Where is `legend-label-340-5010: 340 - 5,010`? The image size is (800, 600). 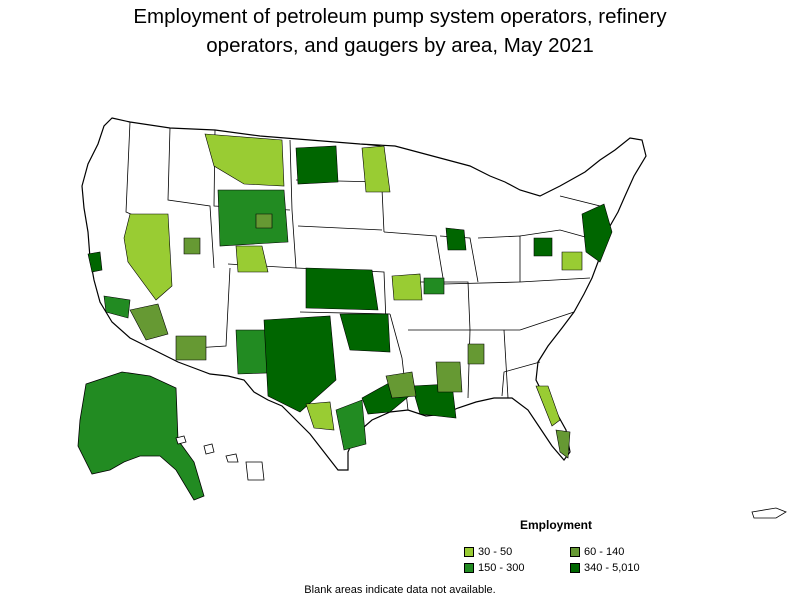
legend-label-340-5010: 340 - 5,010 is located at coordinates (612, 568).